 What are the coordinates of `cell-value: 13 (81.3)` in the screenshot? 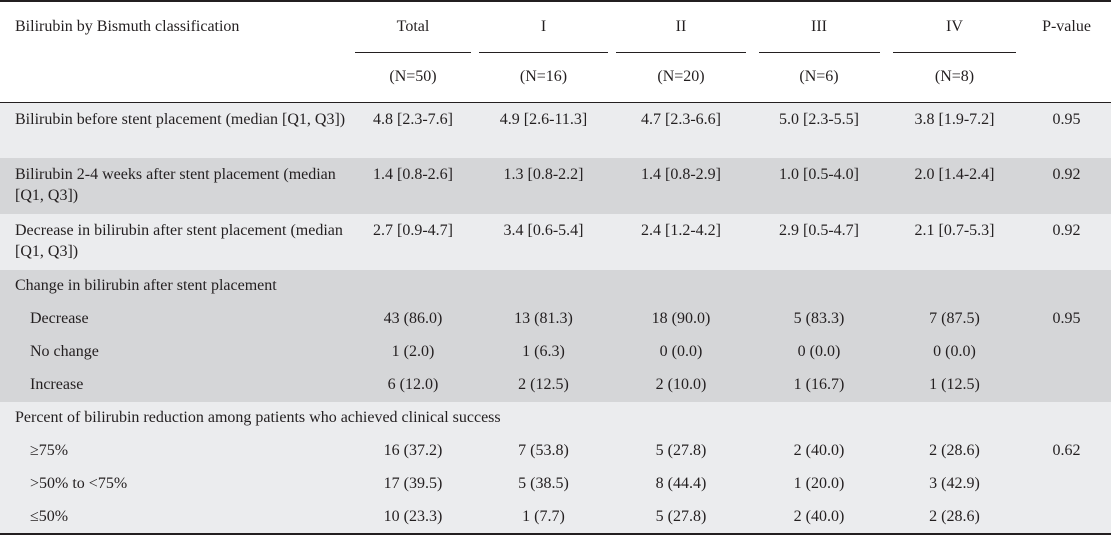 It's located at (543, 318).